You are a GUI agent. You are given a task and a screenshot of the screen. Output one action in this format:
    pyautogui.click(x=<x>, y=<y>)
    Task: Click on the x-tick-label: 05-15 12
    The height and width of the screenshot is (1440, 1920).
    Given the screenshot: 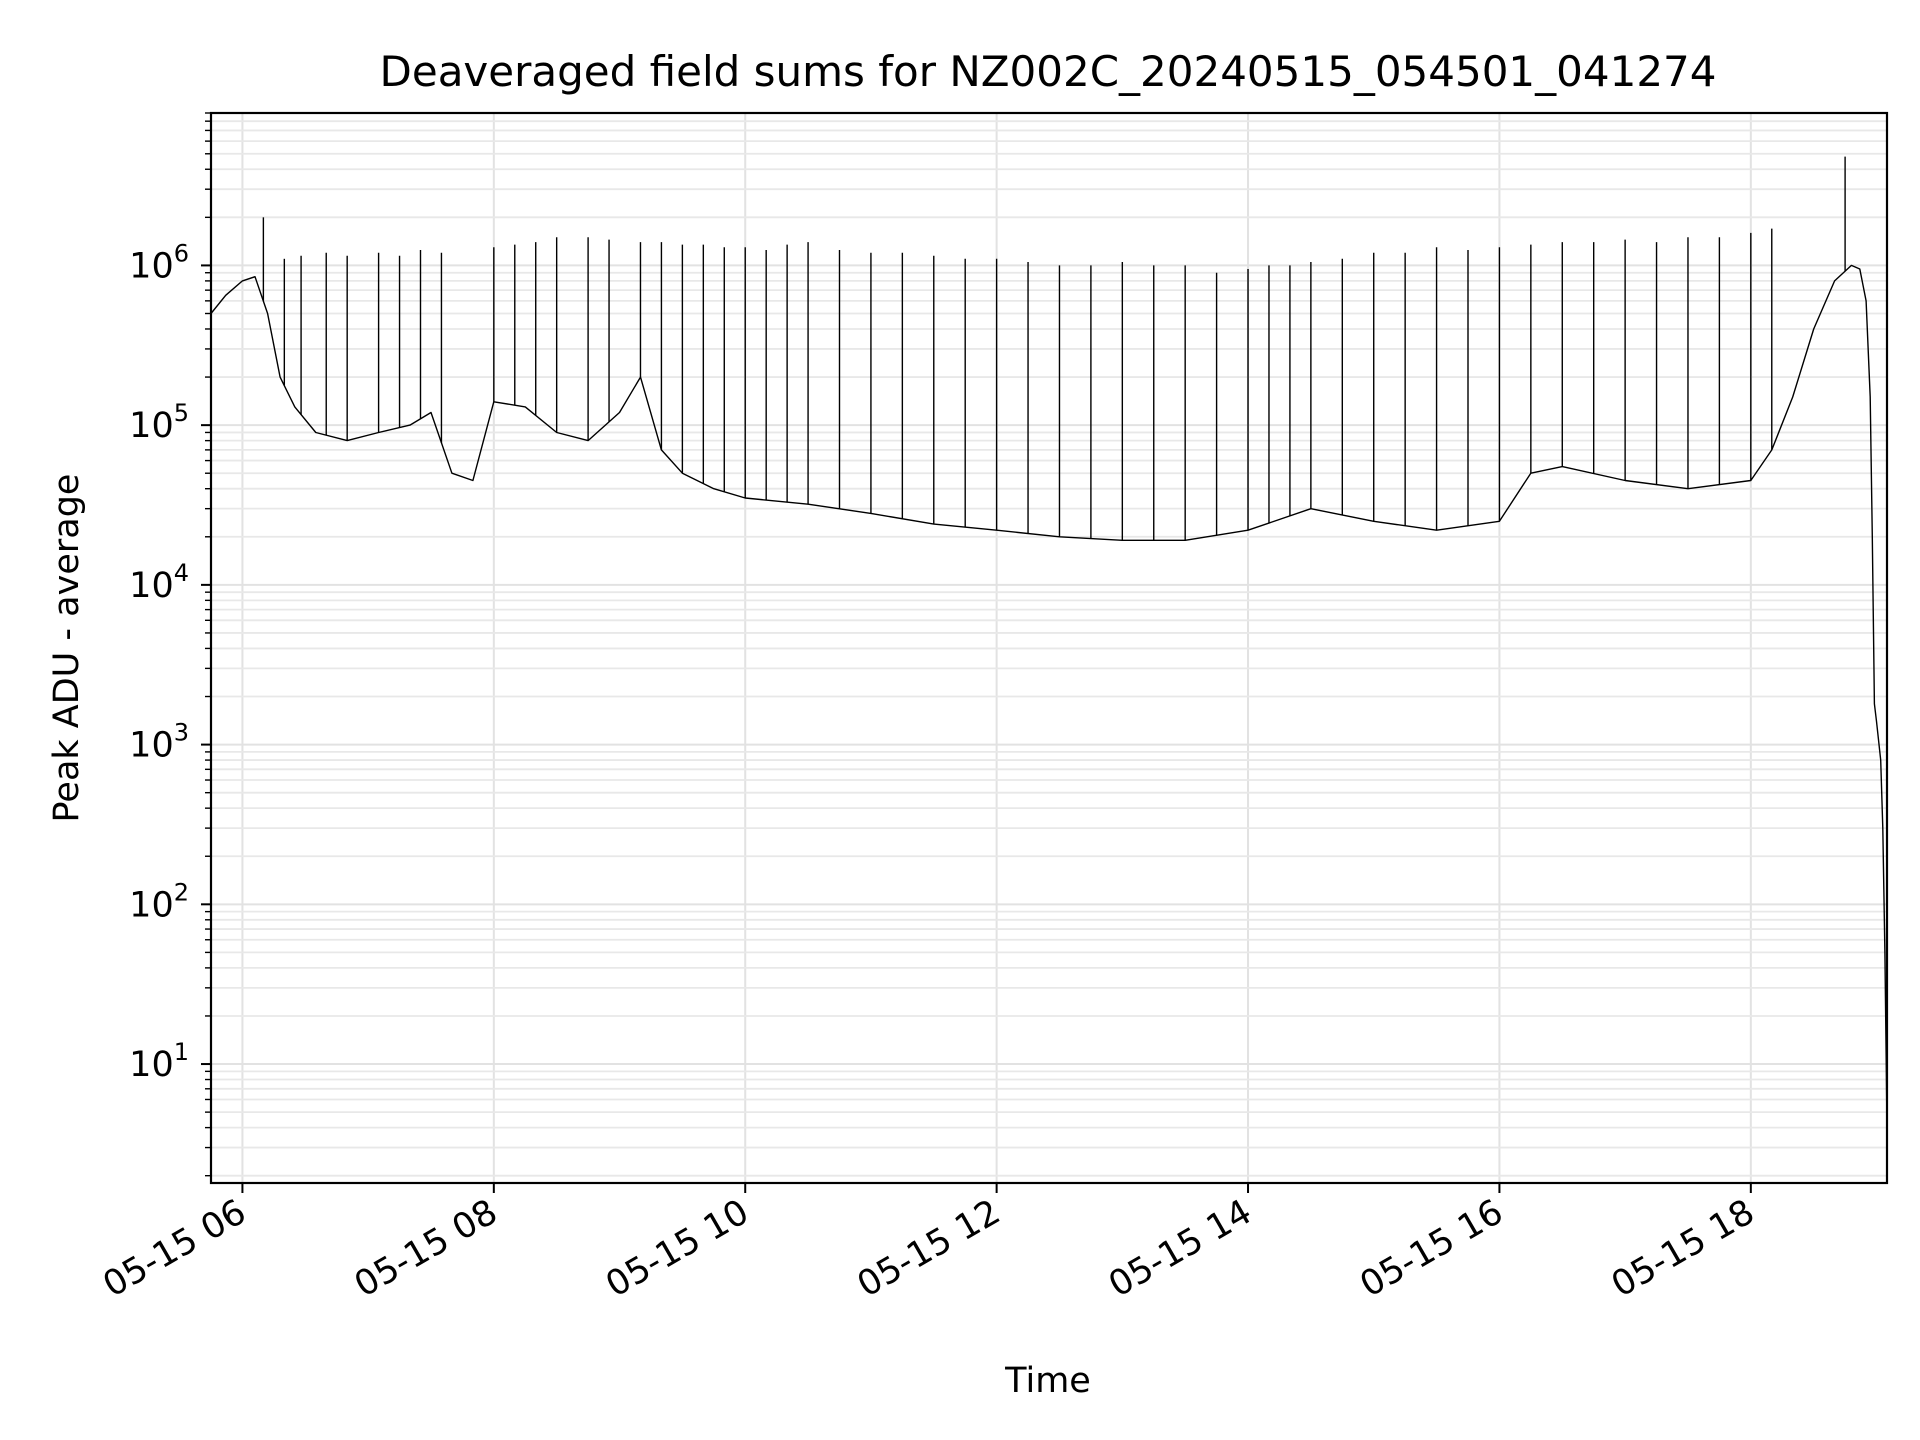 What is the action you would take?
    pyautogui.click(x=929, y=1248)
    